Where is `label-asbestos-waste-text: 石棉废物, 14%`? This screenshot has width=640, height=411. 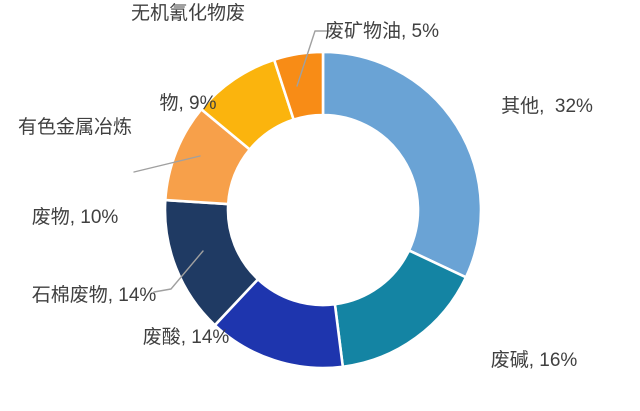
label-asbestos-waste-text: 石棉废物, 14% is located at coordinates (94, 295).